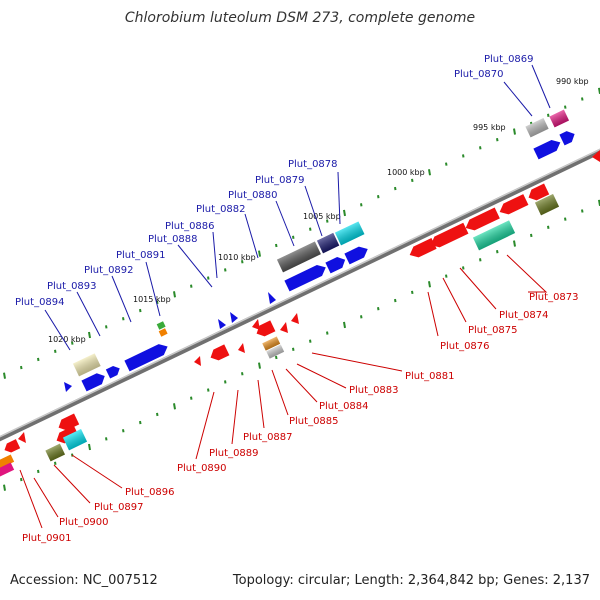 The image size is (600, 600). What do you see at coordinates (84, 522) in the screenshot?
I see `gene-label: Plut_0900` at bounding box center [84, 522].